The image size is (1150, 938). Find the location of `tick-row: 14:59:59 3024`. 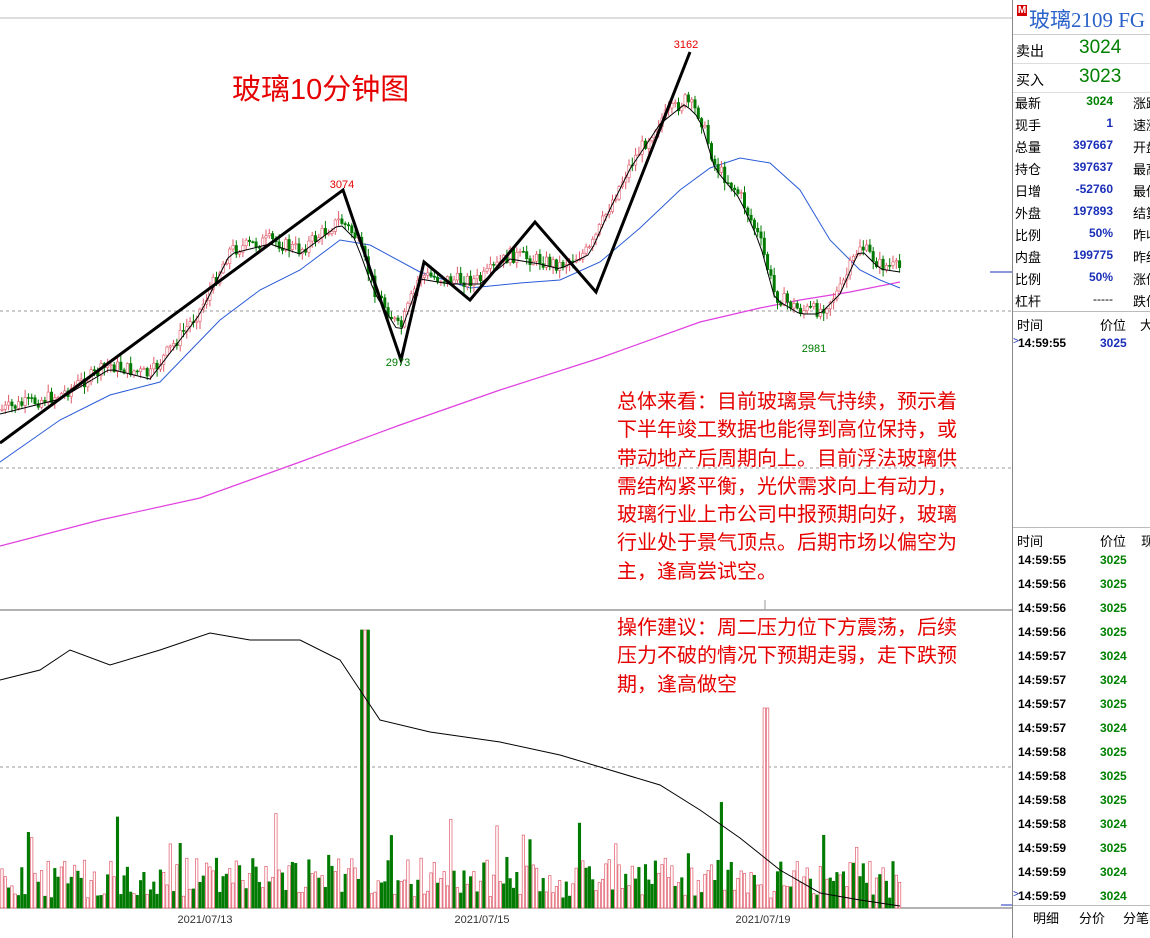

tick-row: 14:59:59 3024 is located at coordinates (1081, 872).